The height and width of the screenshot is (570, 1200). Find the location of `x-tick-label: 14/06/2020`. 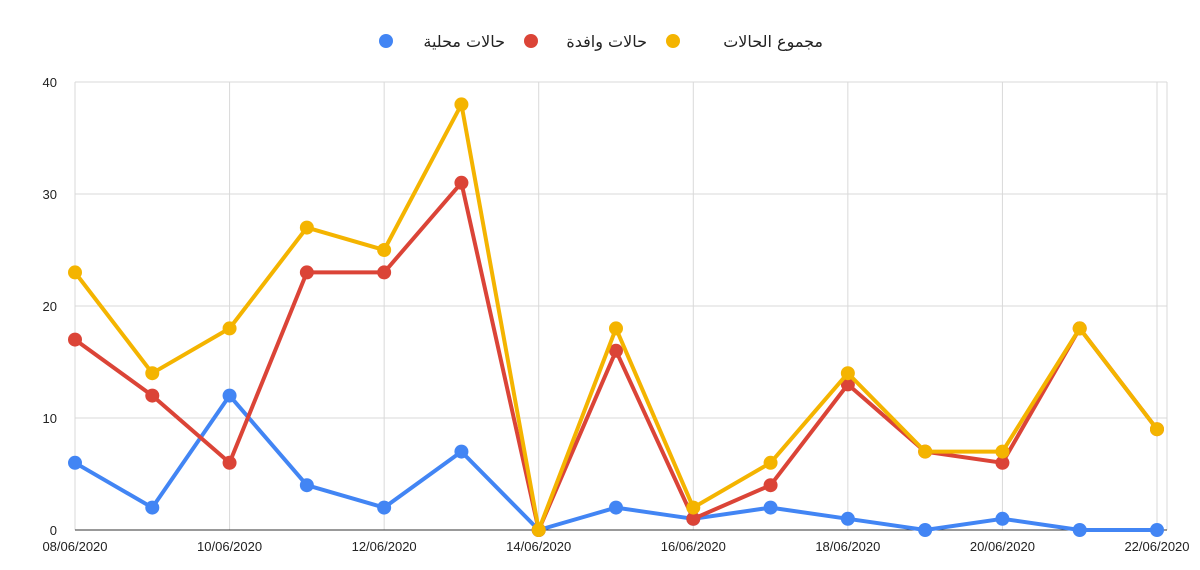

x-tick-label: 14/06/2020 is located at coordinates (538, 546).